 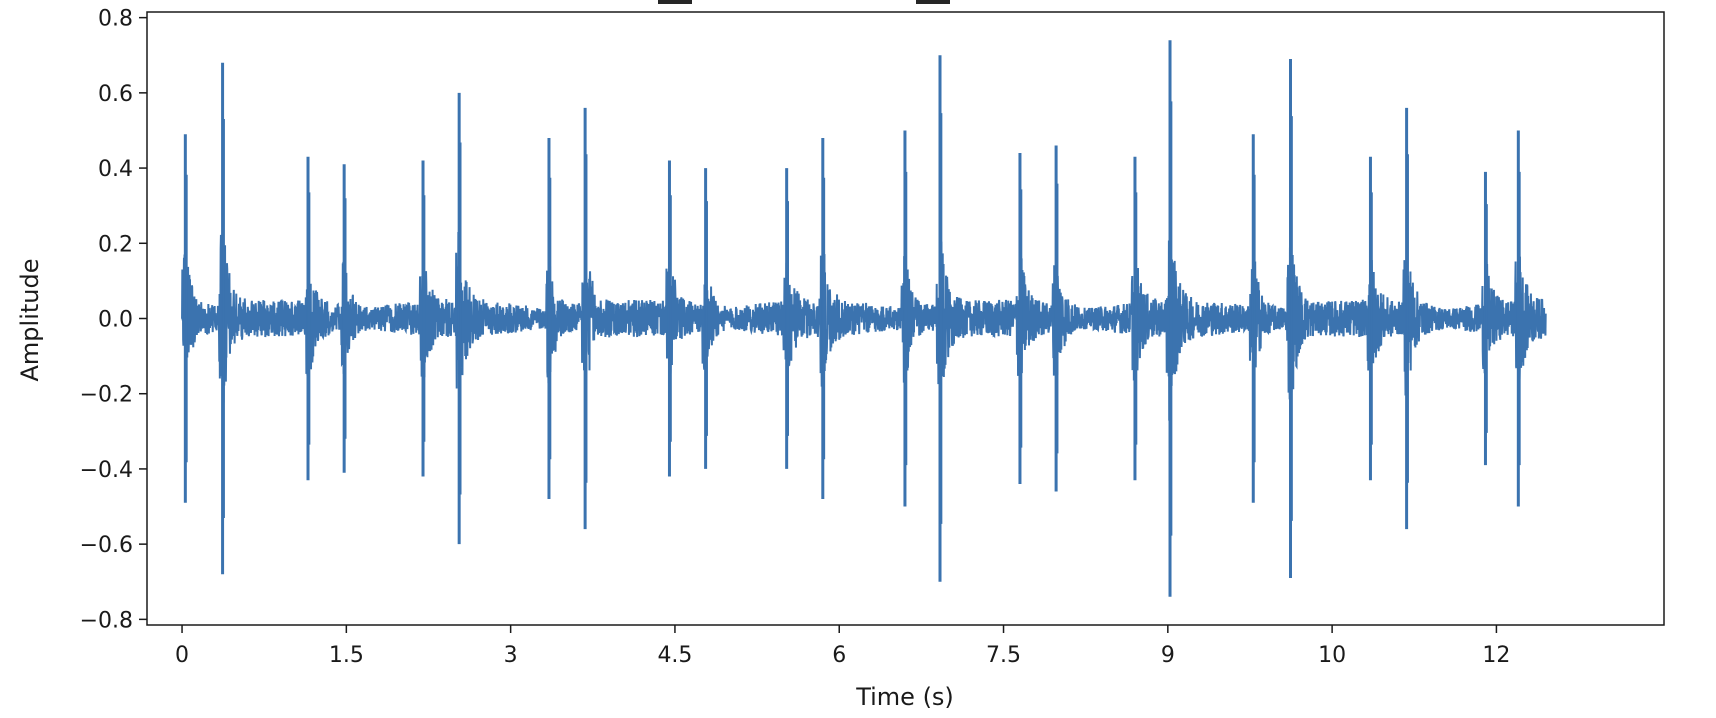 What do you see at coordinates (115, 19) in the screenshot?
I see `y-tick-label: 0.8` at bounding box center [115, 19].